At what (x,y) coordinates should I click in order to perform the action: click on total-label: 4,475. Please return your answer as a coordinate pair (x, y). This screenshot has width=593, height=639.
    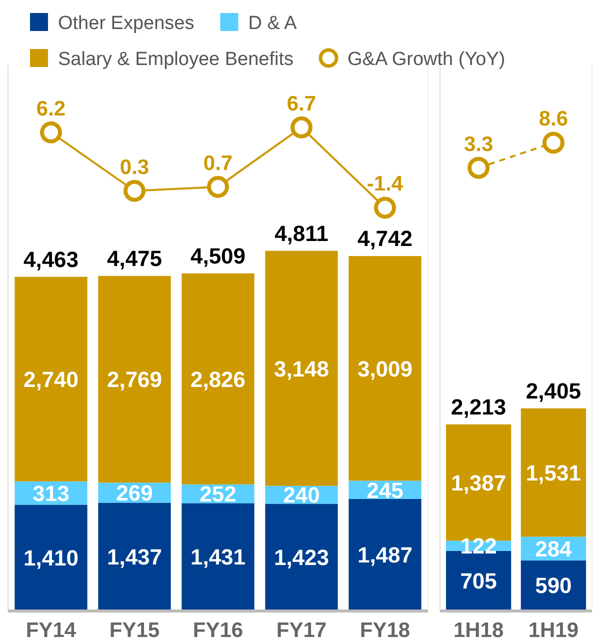
    Looking at the image, I should click on (134, 258).